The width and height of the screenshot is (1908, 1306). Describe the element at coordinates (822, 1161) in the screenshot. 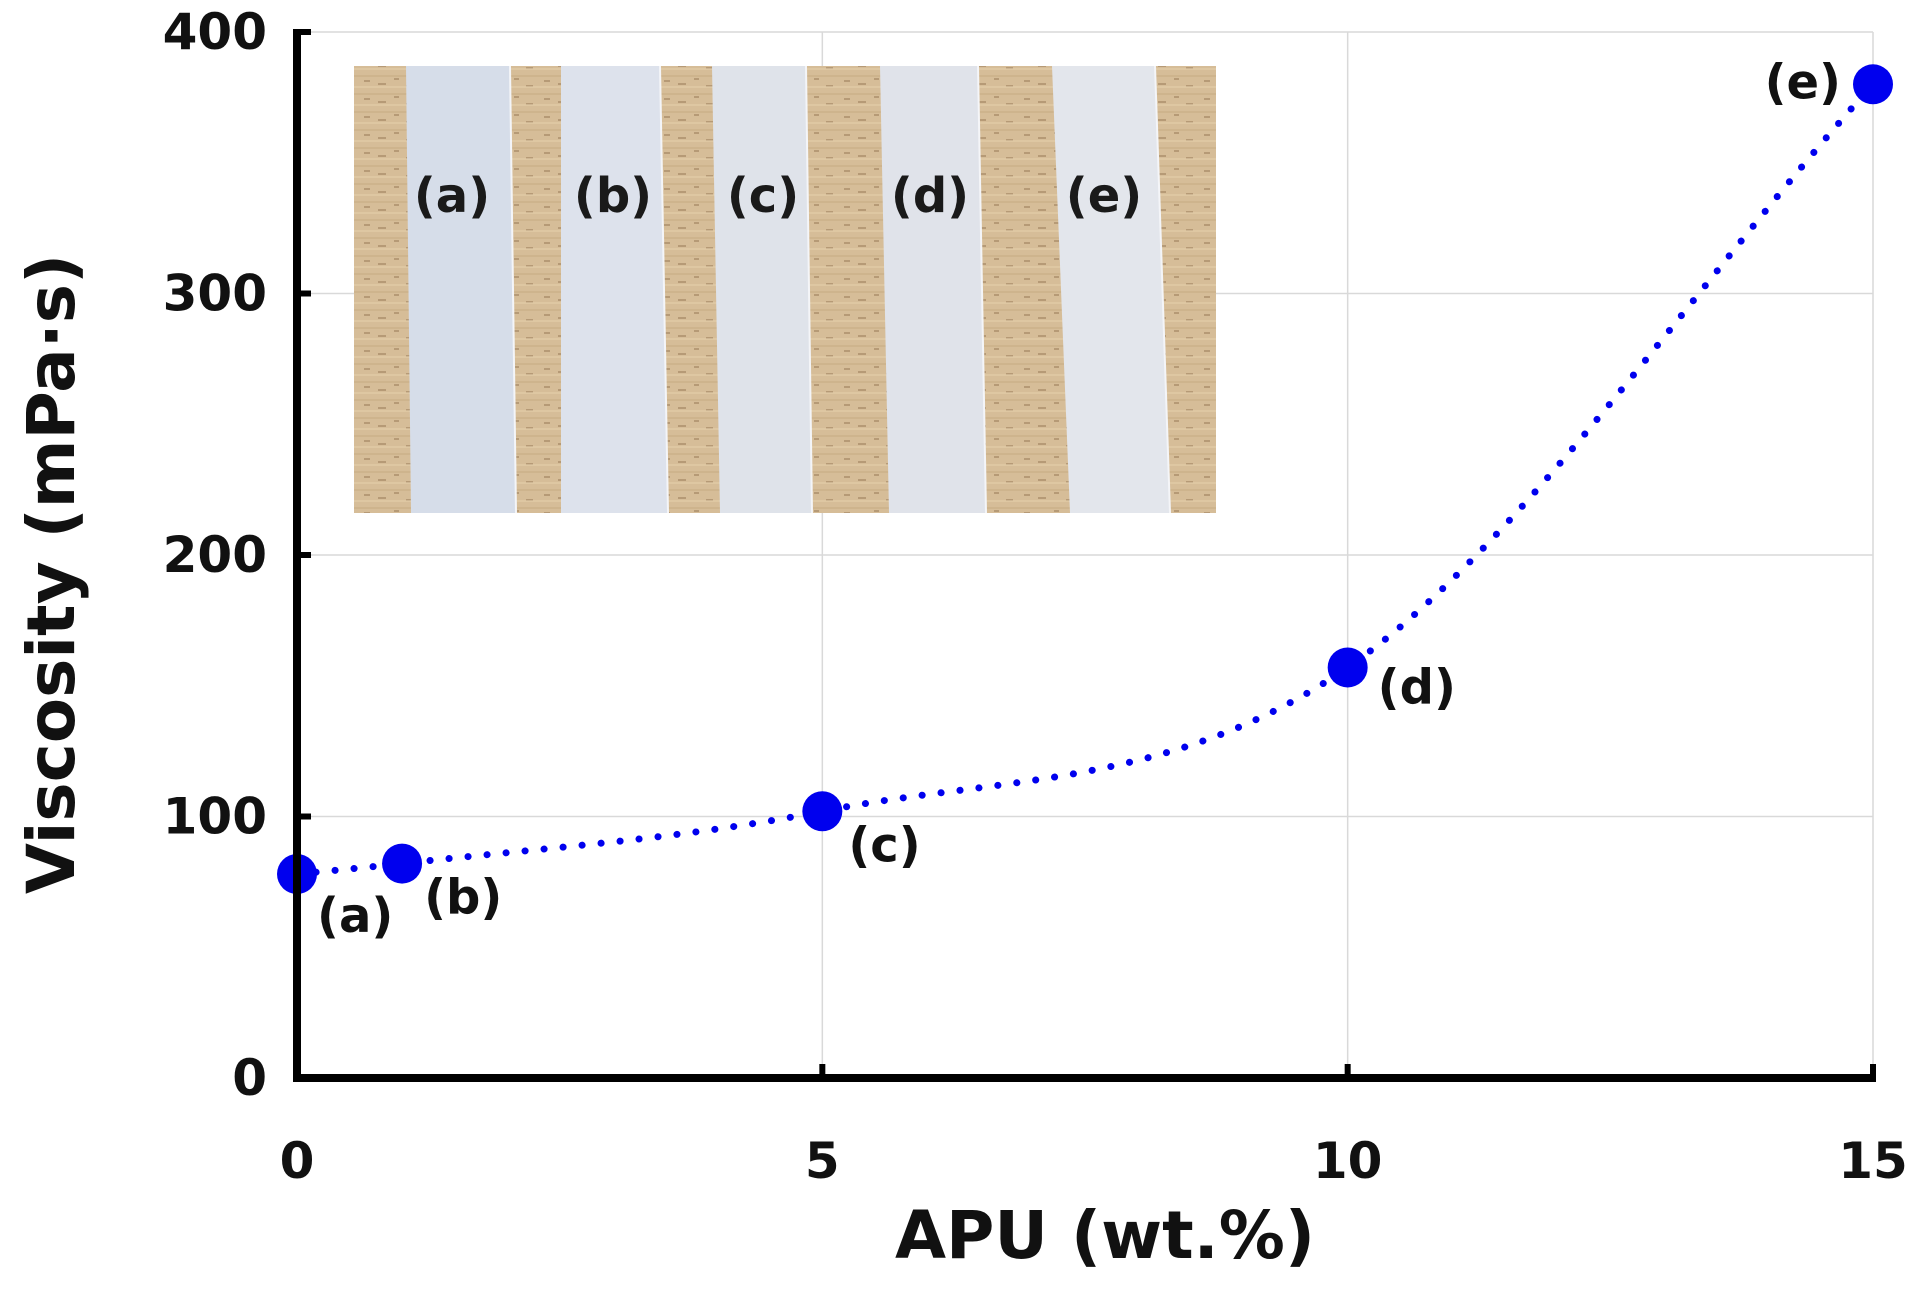

I see `x-tick-label-1: 5` at that location.